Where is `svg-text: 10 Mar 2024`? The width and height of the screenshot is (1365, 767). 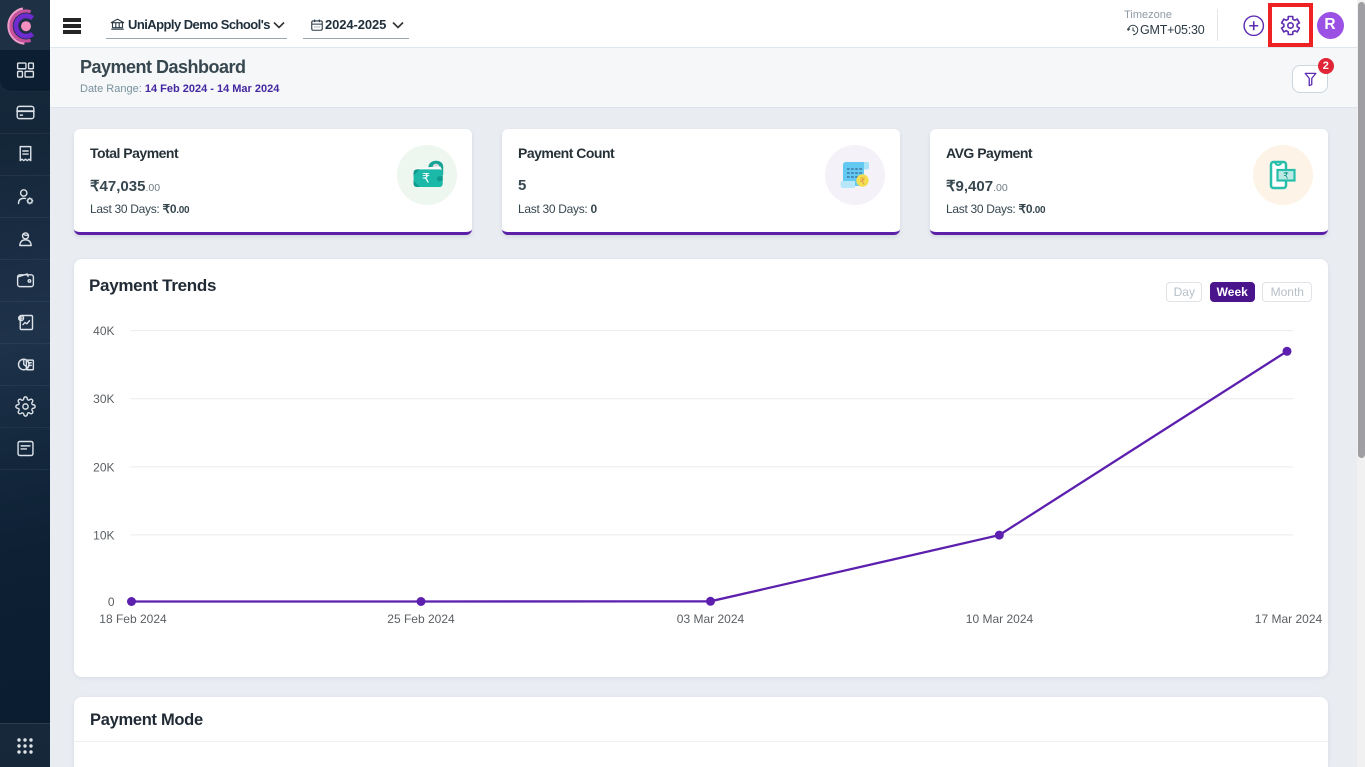
svg-text: 10 Mar 2024 is located at coordinates (999, 619).